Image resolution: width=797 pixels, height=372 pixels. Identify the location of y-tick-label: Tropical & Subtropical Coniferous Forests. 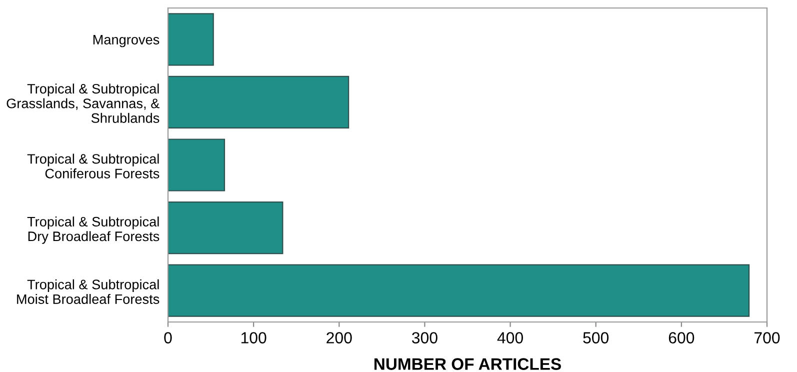
(93, 166).